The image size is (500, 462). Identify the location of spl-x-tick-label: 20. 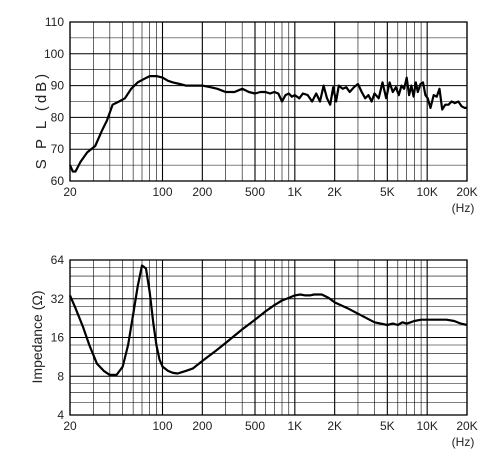
(70, 192).